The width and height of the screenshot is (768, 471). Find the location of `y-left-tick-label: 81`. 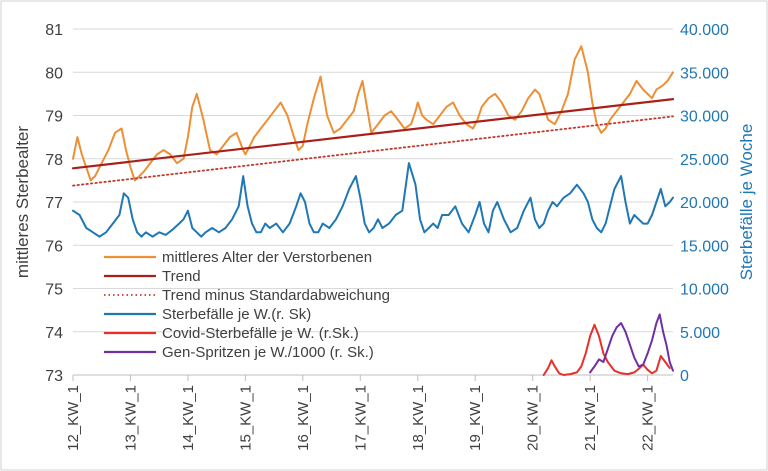

y-left-tick-label: 81 is located at coordinates (54, 30).